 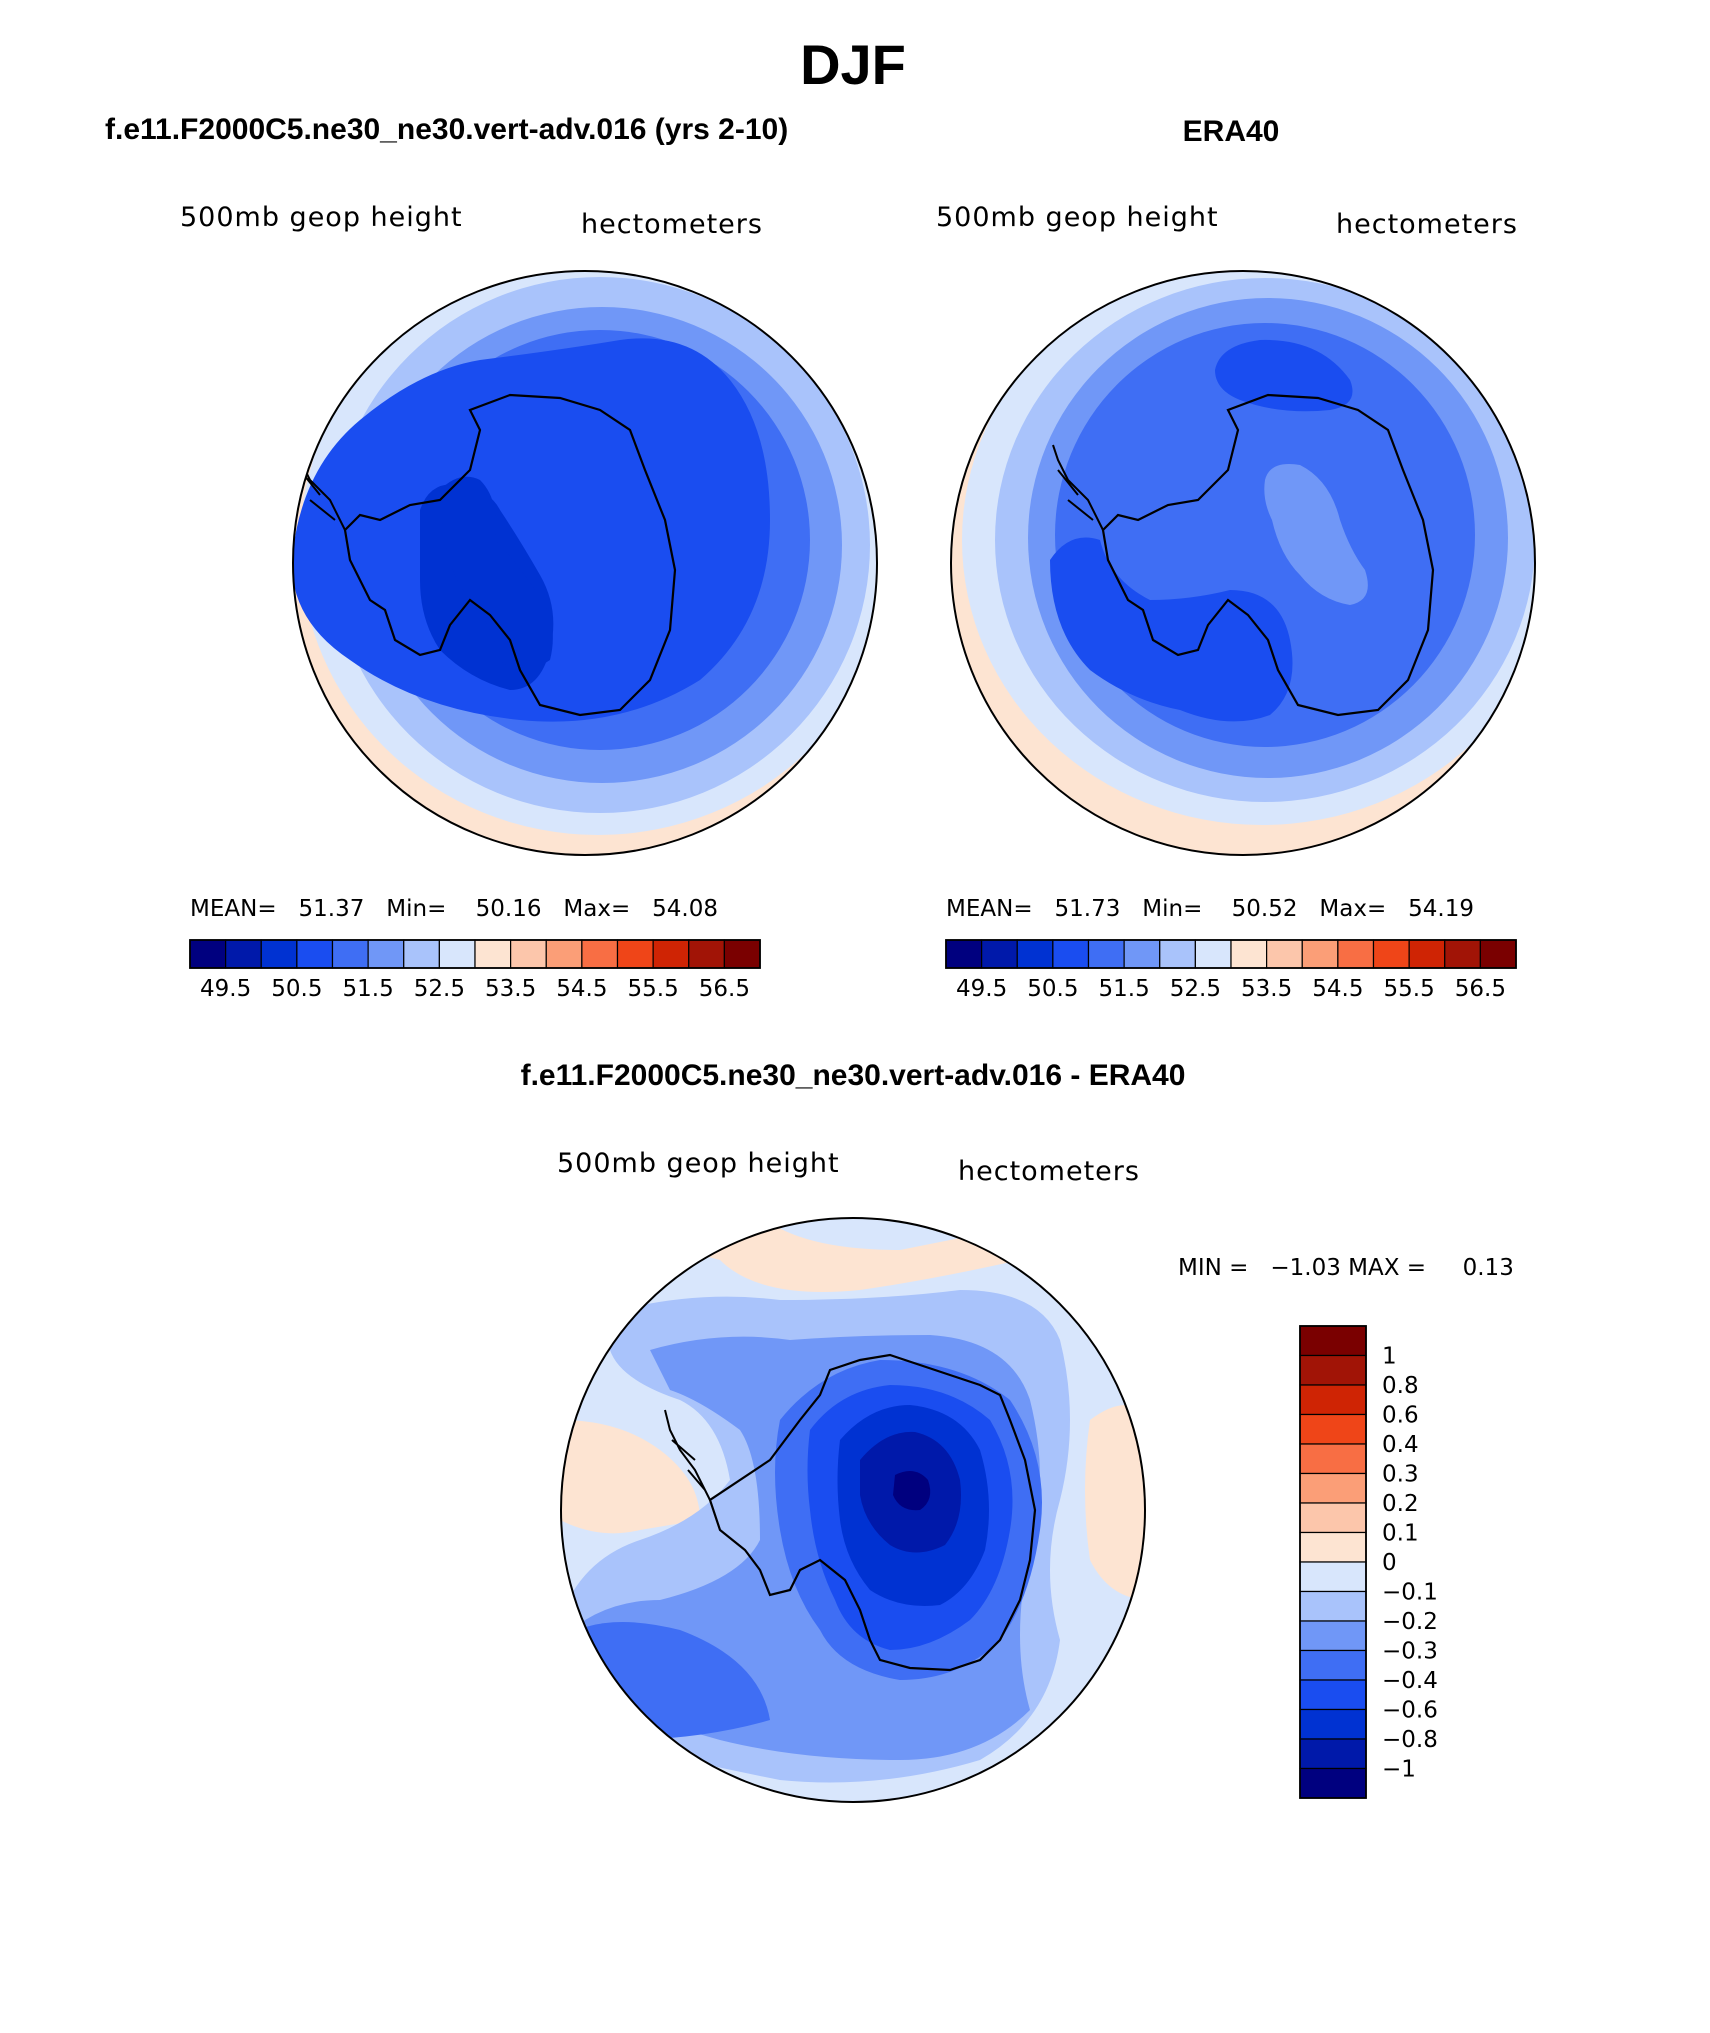 I want to click on panel-model-map, so click(x=585, y=563).